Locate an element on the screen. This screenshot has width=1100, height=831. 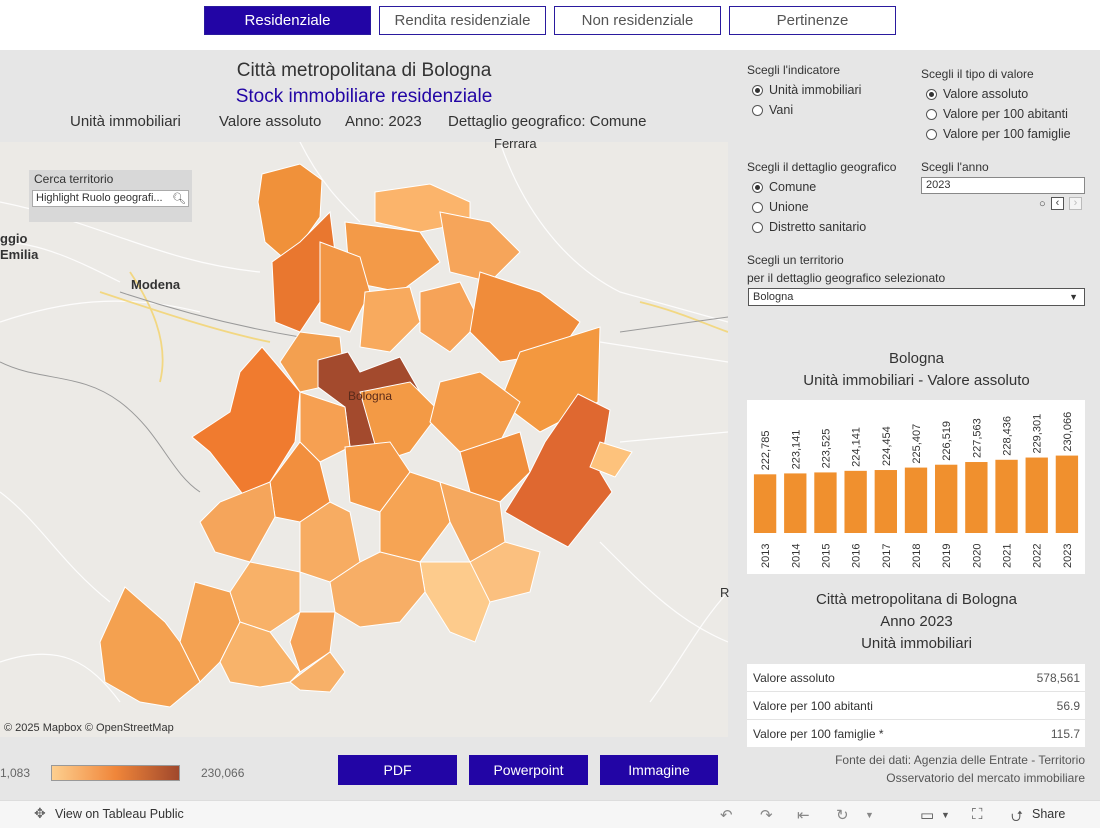
refresh-menu-chevron-icon: ▼ is located at coordinates (869, 815).